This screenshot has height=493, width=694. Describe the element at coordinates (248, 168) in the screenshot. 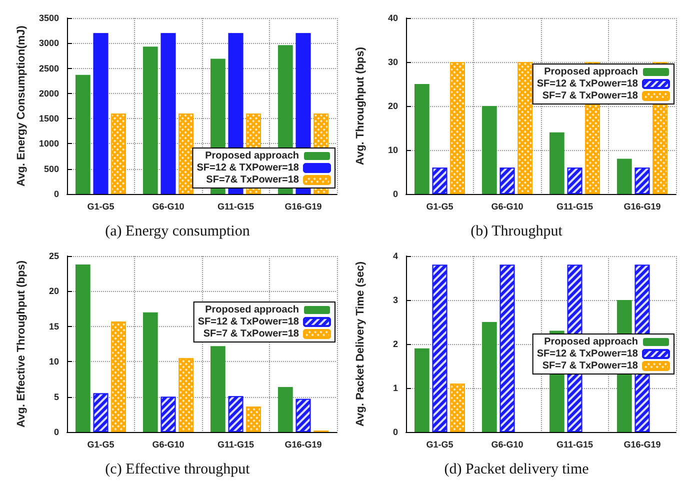

I see `legend-label: SF=12 & TXPower=18` at that location.